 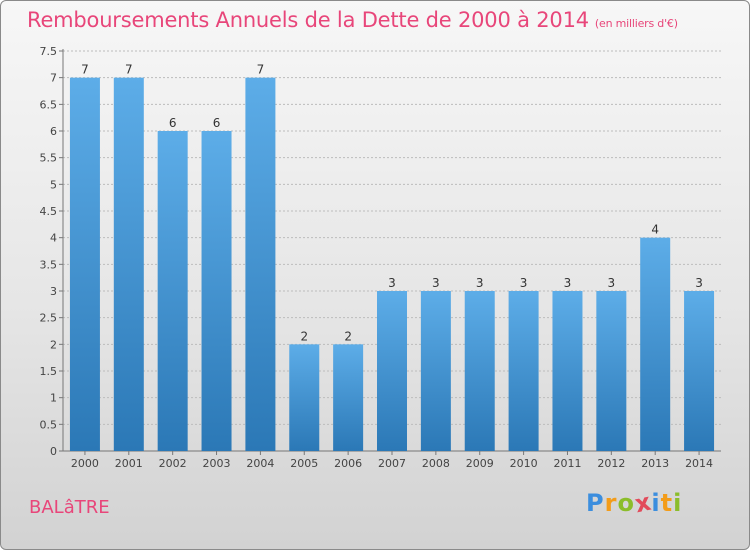 What do you see at coordinates (69, 507) in the screenshot?
I see `place-name: BALâTRE` at bounding box center [69, 507].